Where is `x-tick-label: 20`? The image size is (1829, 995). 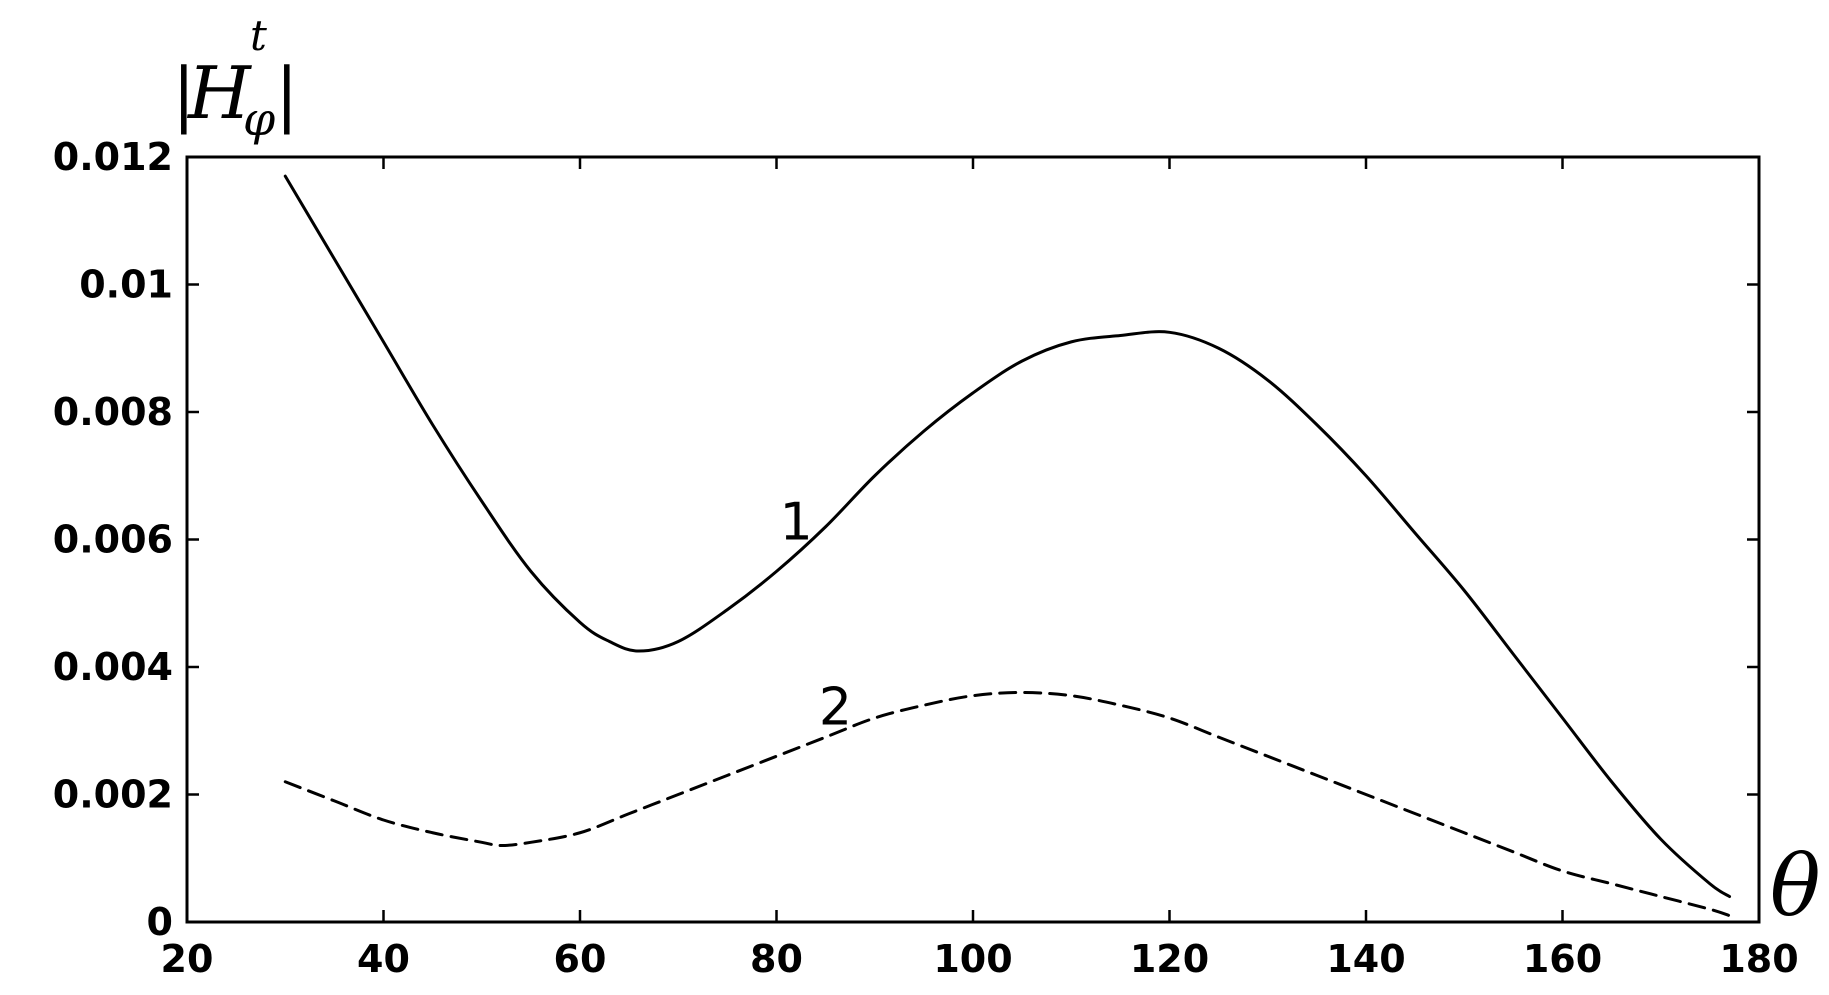
x-tick-label: 20 is located at coordinates (187, 959).